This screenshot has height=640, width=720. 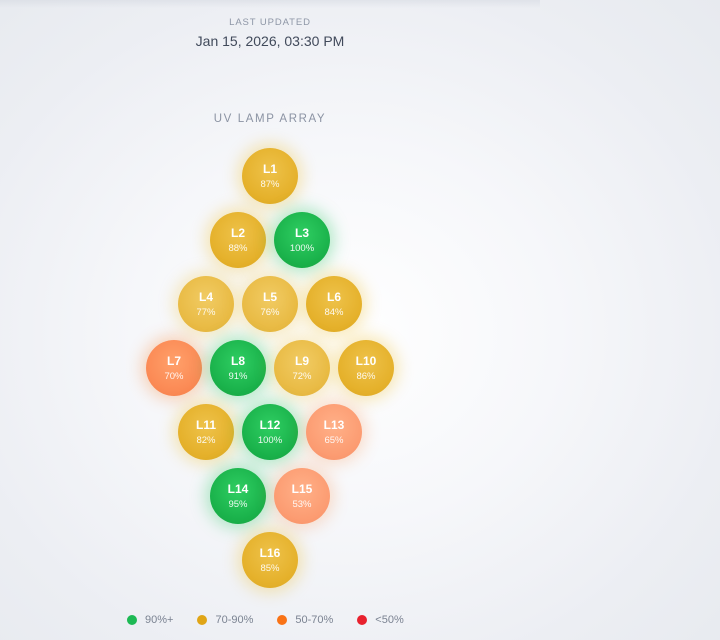 I want to click on lamp-l1: L1 87%, so click(x=270, y=176).